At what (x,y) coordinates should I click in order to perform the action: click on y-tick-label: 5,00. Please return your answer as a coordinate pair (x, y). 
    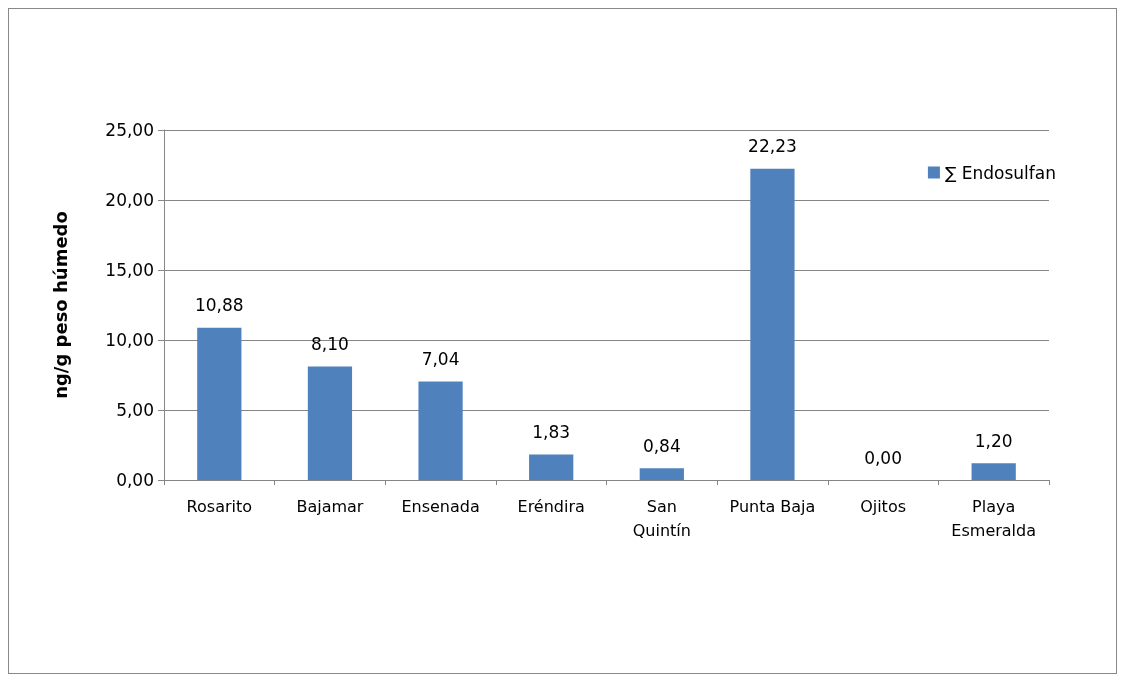
    Looking at the image, I should click on (135, 410).